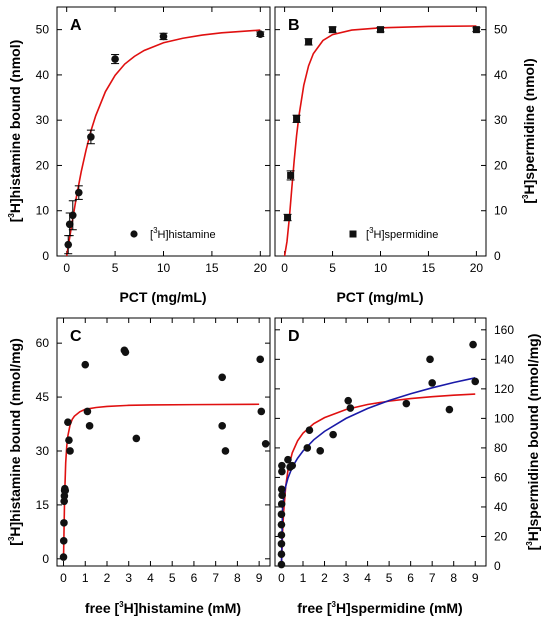 The height and width of the screenshot is (624, 550). Describe the element at coordinates (43, 397) in the screenshot. I see `y-tick-label: 45` at that location.